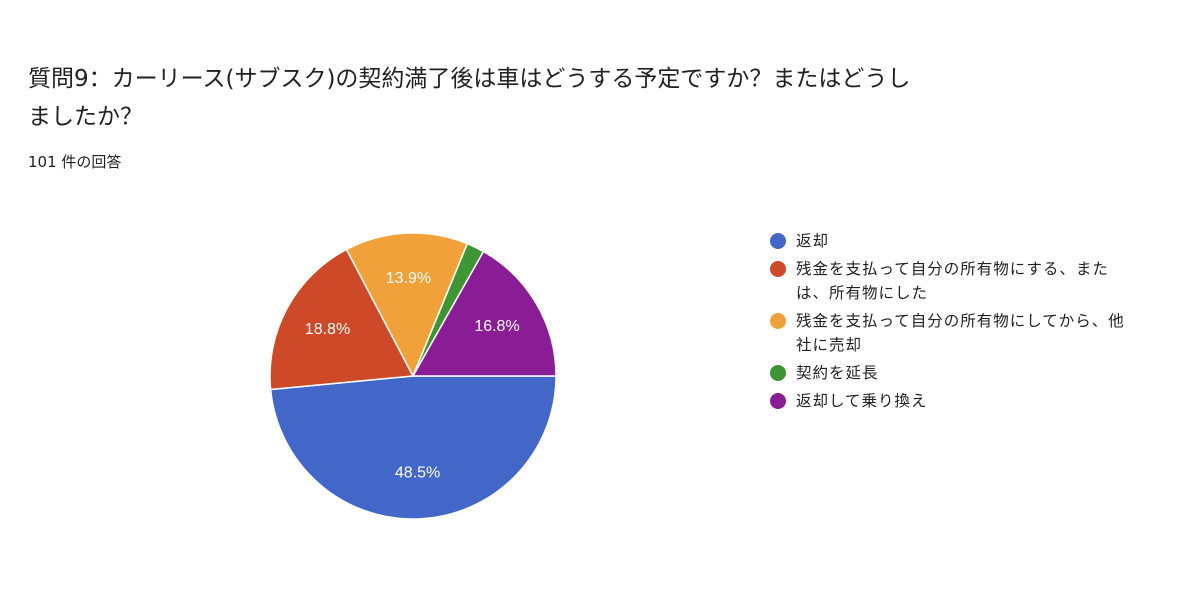 Image resolution: width=1200 pixels, height=600 pixels. I want to click on legend-item-extend-contract: 契約を延長, so click(960, 373).